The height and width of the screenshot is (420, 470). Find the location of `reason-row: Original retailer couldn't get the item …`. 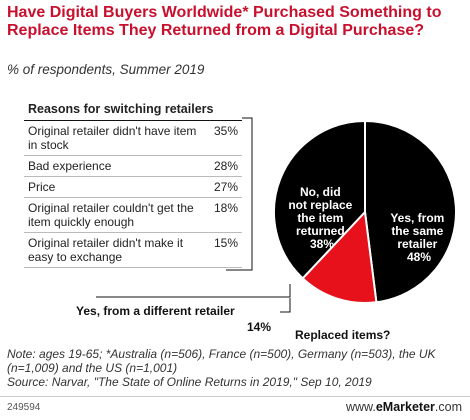

reason-row: Original retailer couldn't get the item … is located at coordinates (133, 215).